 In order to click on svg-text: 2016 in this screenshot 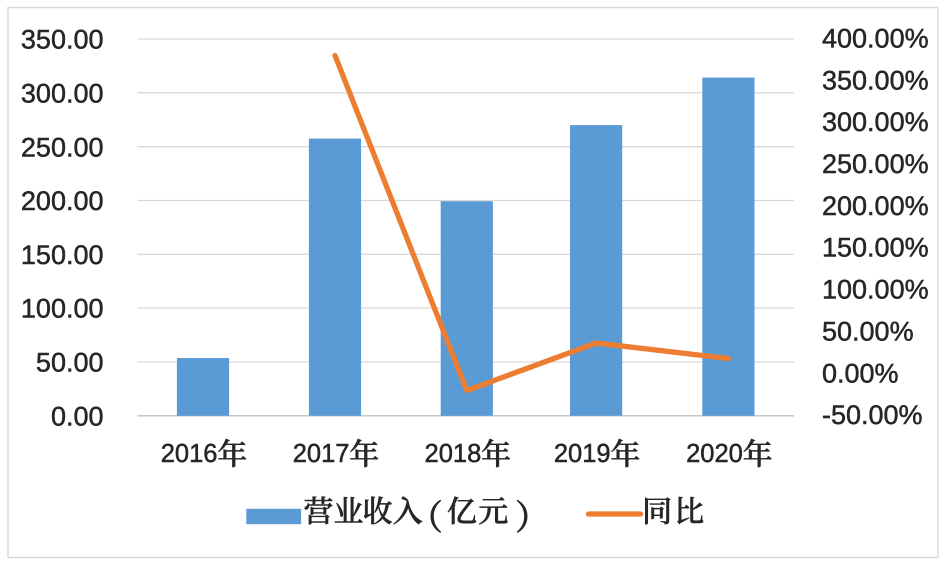, I will do `click(189, 454)`.